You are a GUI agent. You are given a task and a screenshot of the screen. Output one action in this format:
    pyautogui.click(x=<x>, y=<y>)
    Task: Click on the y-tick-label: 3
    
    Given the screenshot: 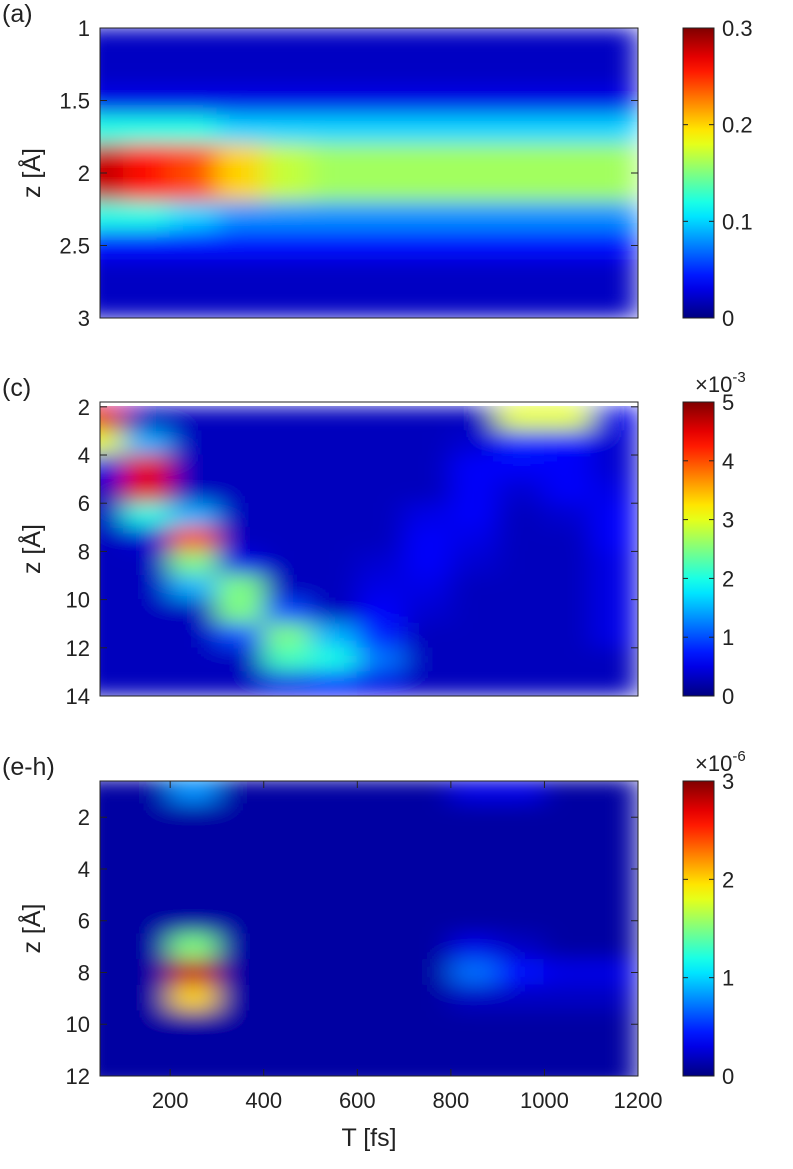 What is the action you would take?
    pyautogui.click(x=84, y=318)
    